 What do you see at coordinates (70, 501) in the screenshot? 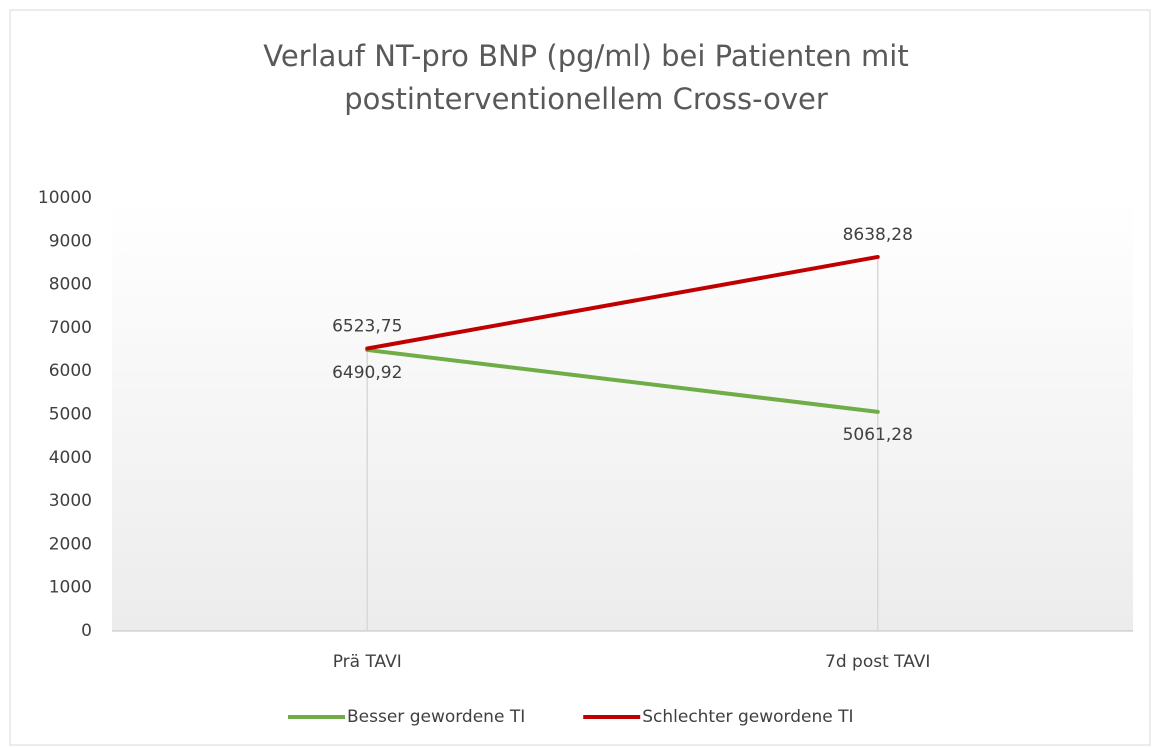
I see `y-tick-label: 3000` at bounding box center [70, 501].